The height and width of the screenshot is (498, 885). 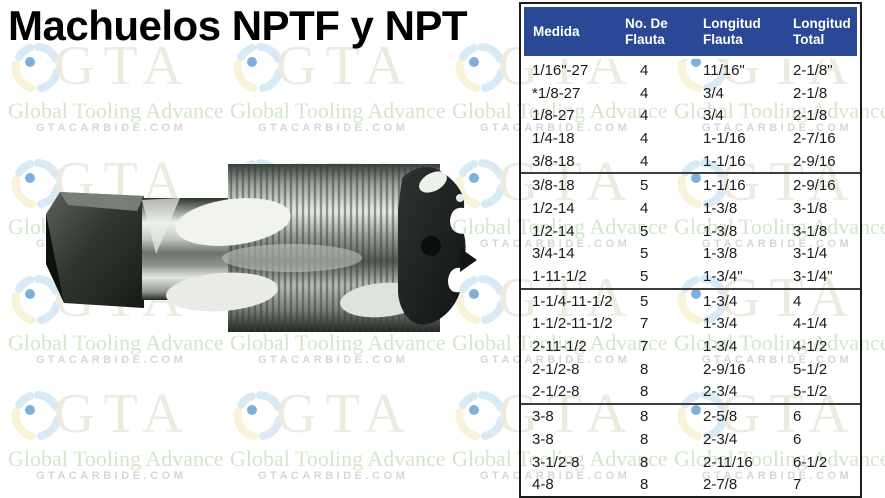 I want to click on table-row: 1/4-18 4 1-1/16 2-7/16, so click(x=690, y=138).